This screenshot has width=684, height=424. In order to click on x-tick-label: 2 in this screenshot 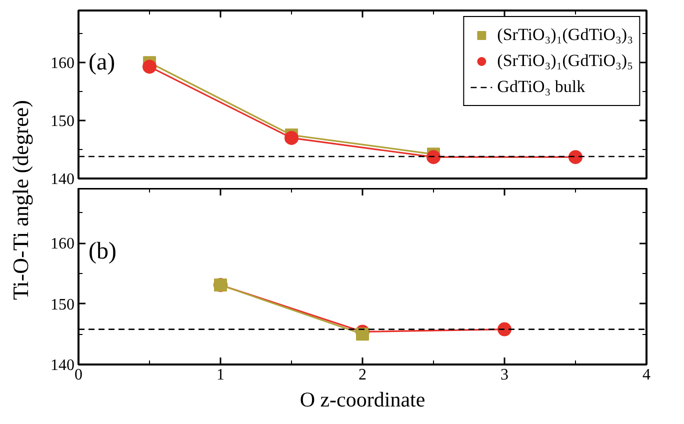, I will do `click(362, 375)`.